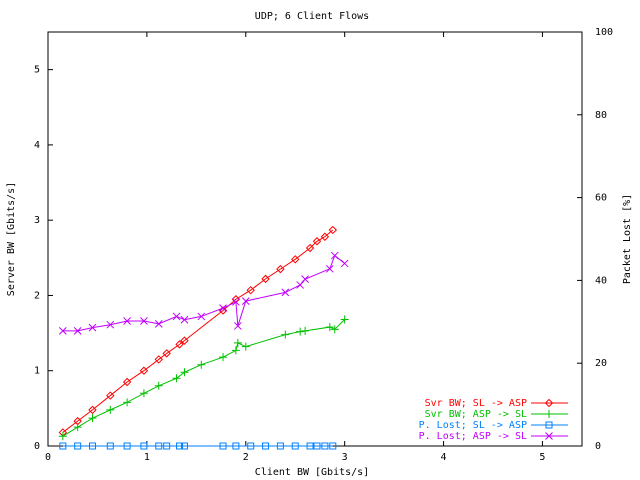  I want to click on chart-title: UDP; 6 Client Flows, so click(312, 16).